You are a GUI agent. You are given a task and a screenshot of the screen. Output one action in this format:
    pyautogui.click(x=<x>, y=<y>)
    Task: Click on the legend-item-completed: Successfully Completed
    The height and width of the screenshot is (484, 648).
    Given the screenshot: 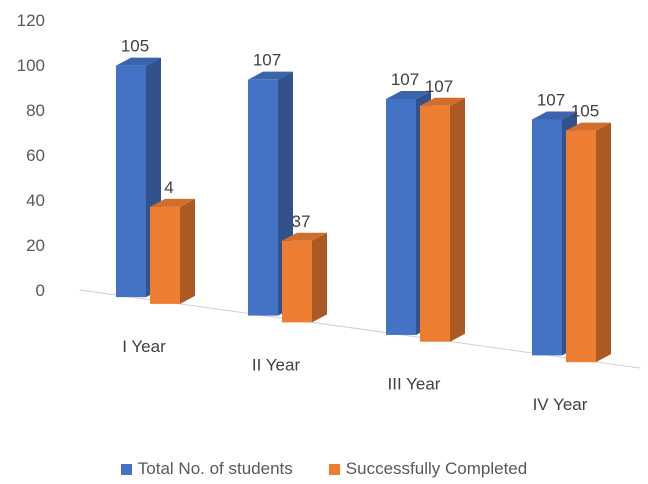 What is the action you would take?
    pyautogui.click(x=428, y=469)
    